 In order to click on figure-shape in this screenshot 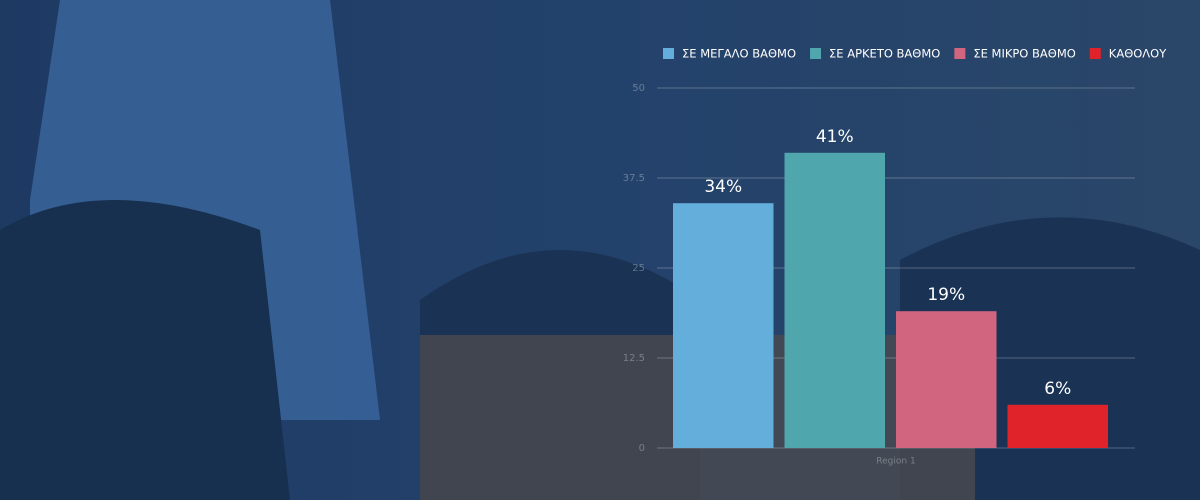, I will do `click(145, 350)`.